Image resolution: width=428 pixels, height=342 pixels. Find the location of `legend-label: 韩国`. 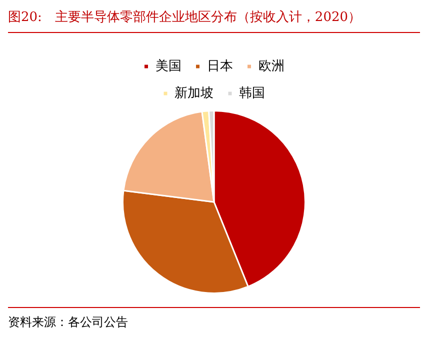

legend-label: 韩国 is located at coordinates (252, 92).